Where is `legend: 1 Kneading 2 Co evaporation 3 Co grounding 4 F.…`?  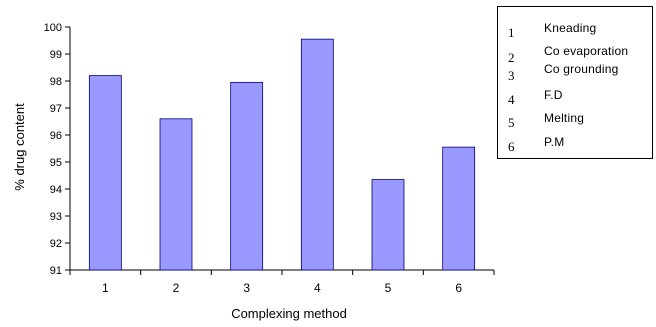 legend: 1 Kneading 2 Co evaporation 3 Co grounding 4 F.… is located at coordinates (575, 82).